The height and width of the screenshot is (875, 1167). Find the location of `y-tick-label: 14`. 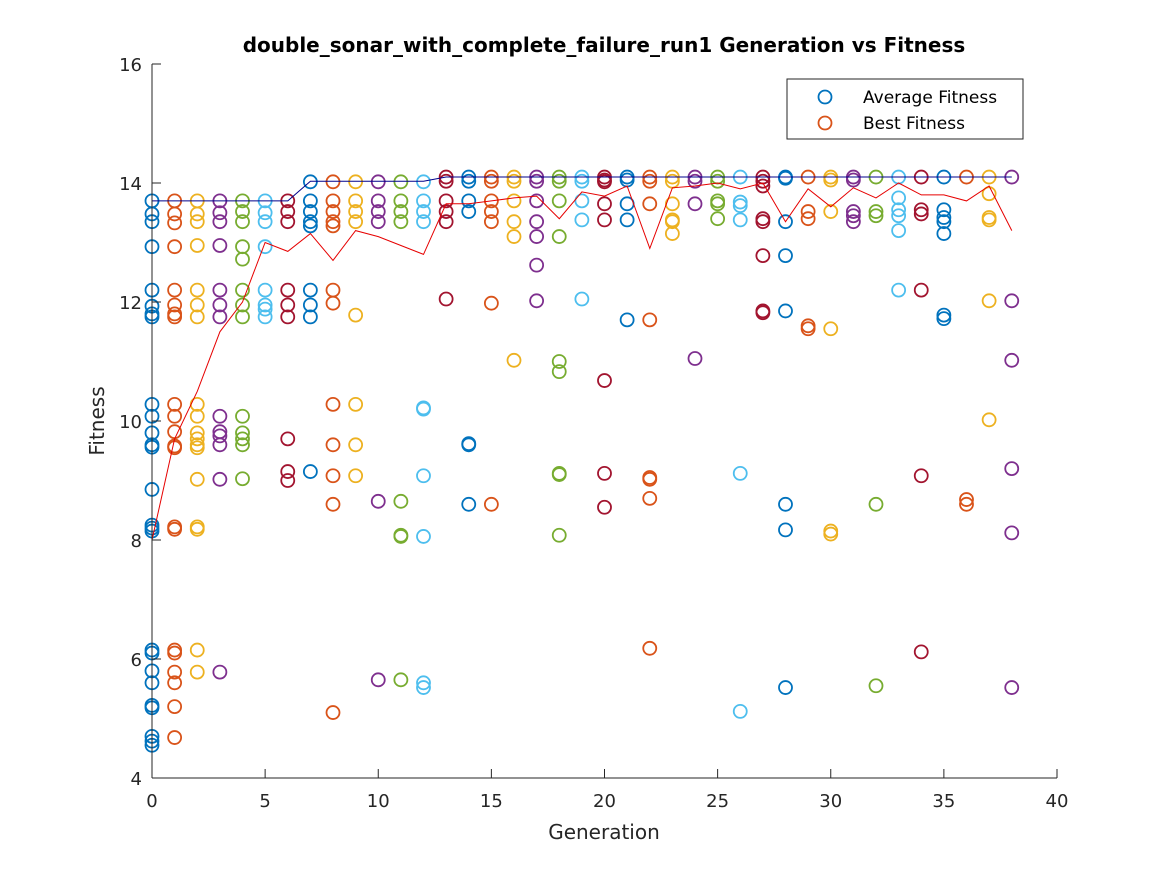

y-tick-label: 14 is located at coordinates (130, 184).